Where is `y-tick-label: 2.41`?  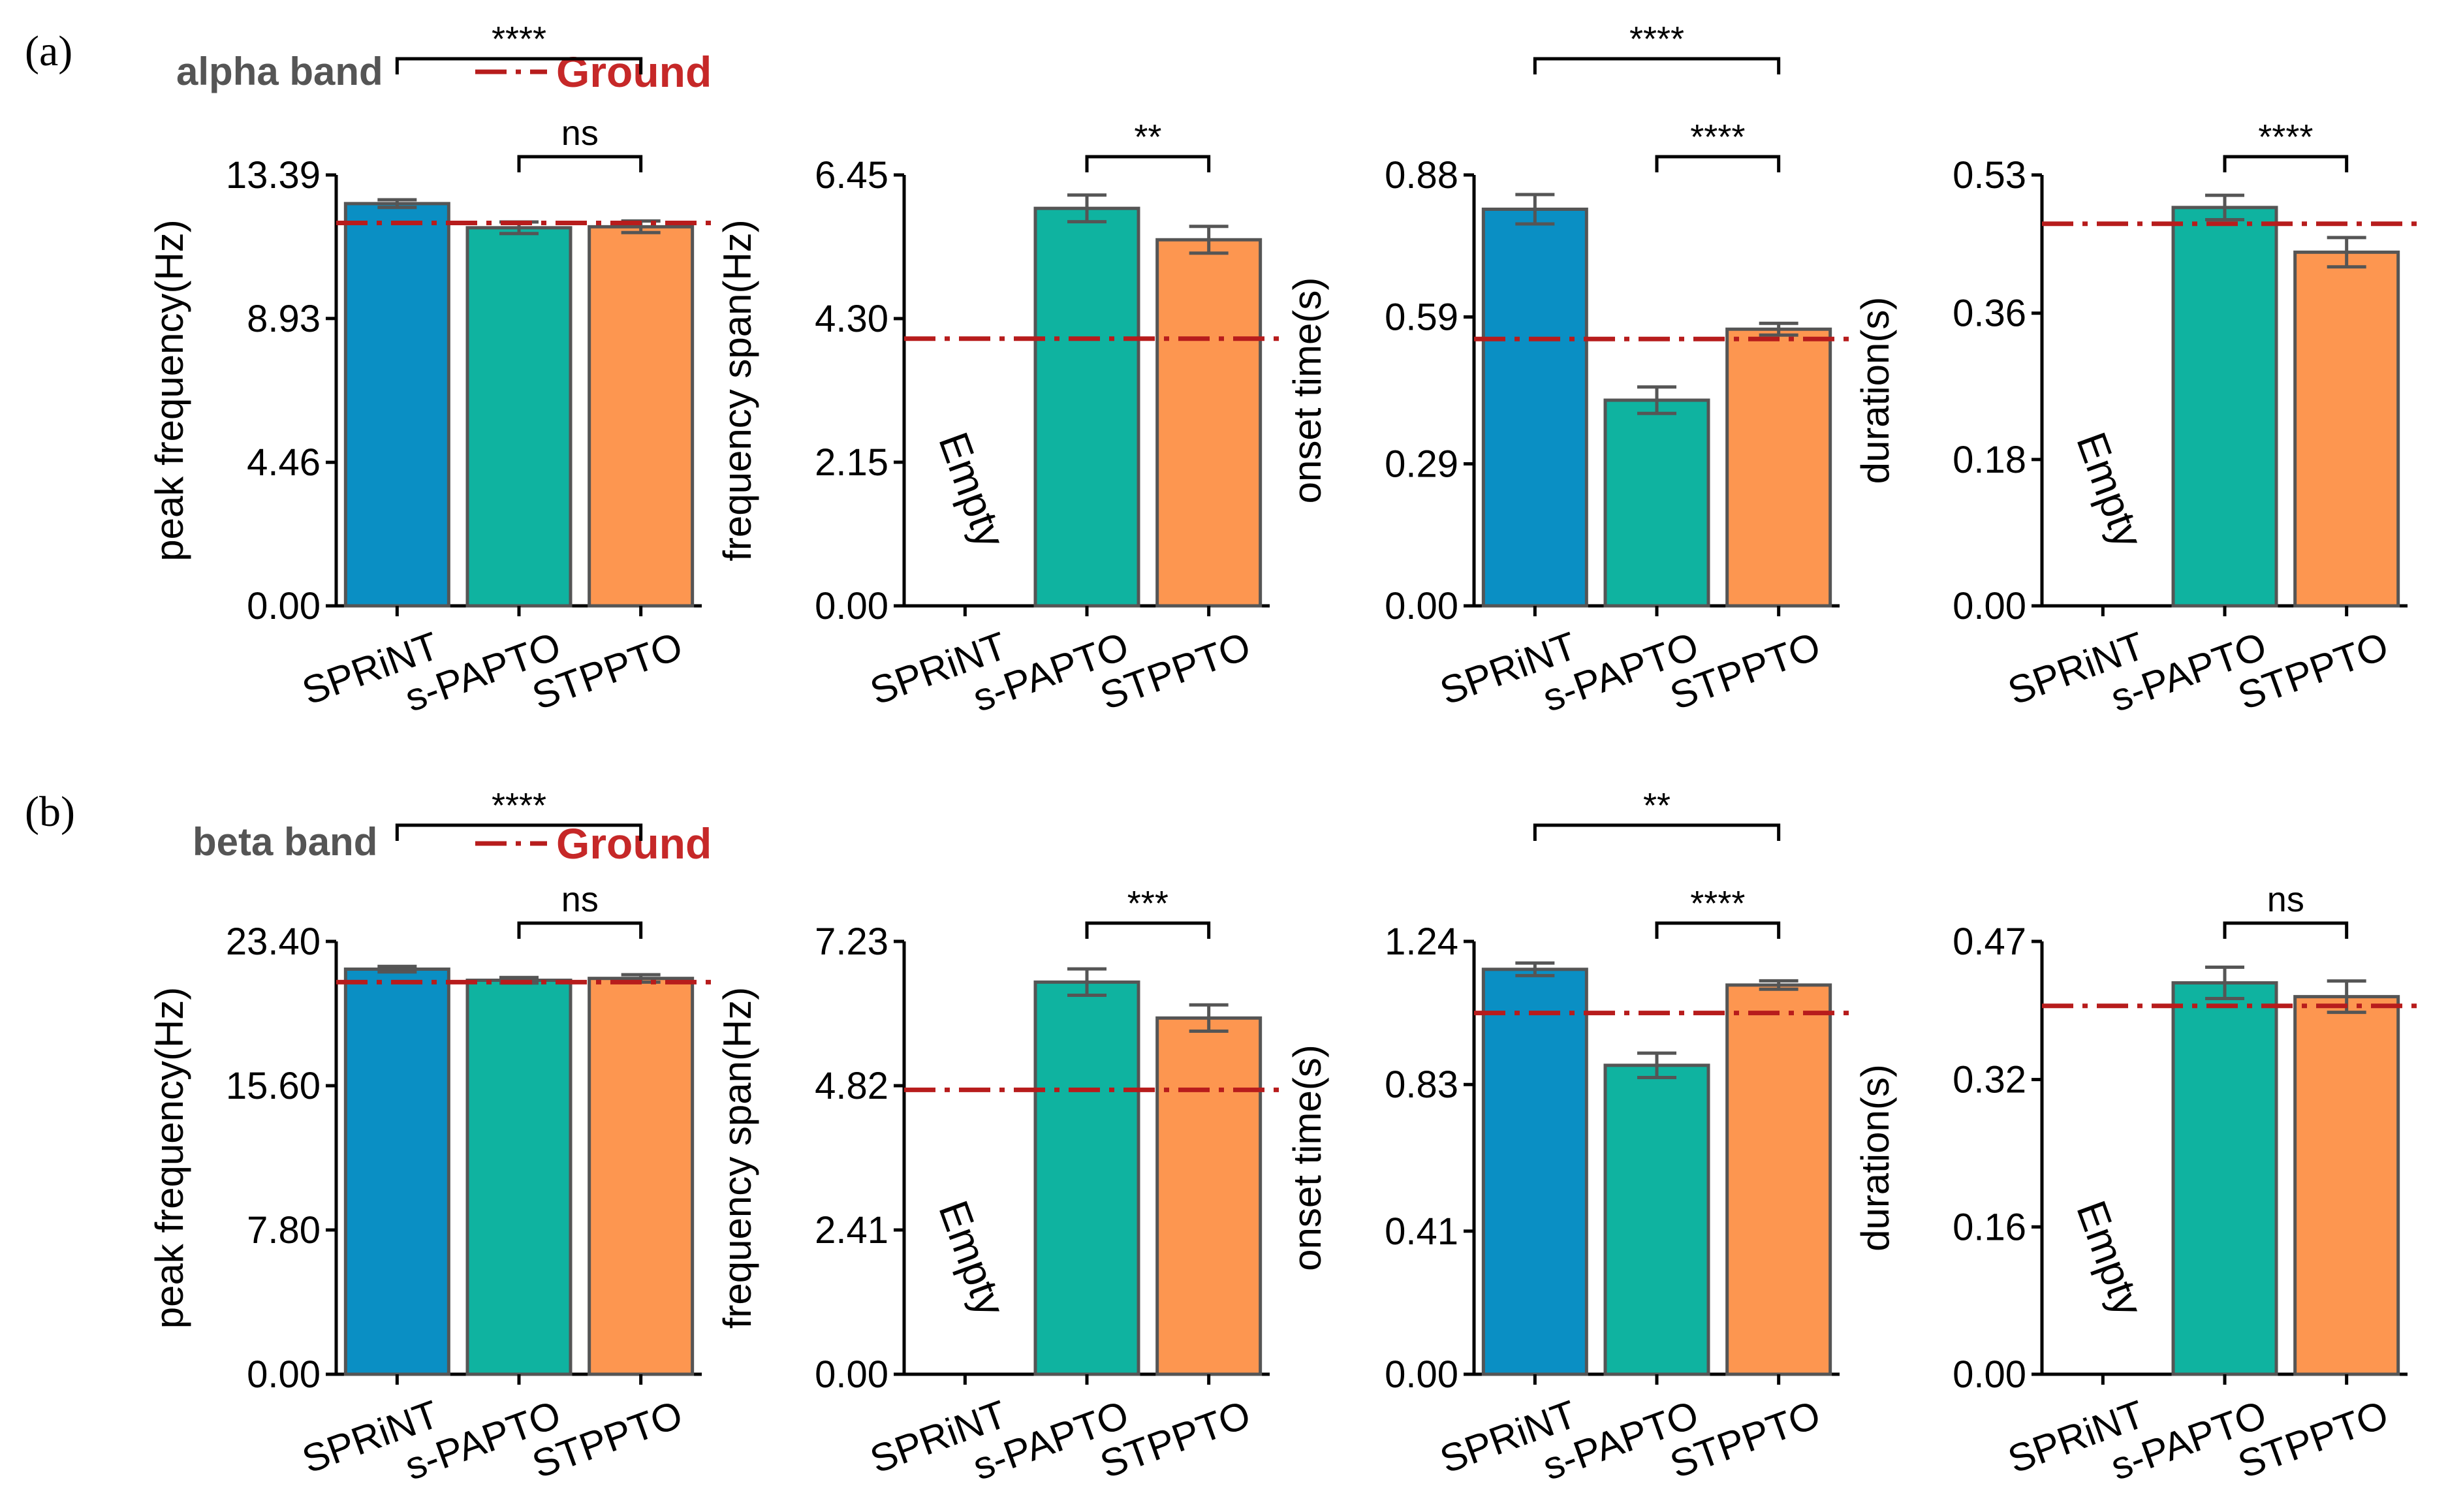 y-tick-label: 2.41 is located at coordinates (852, 1231).